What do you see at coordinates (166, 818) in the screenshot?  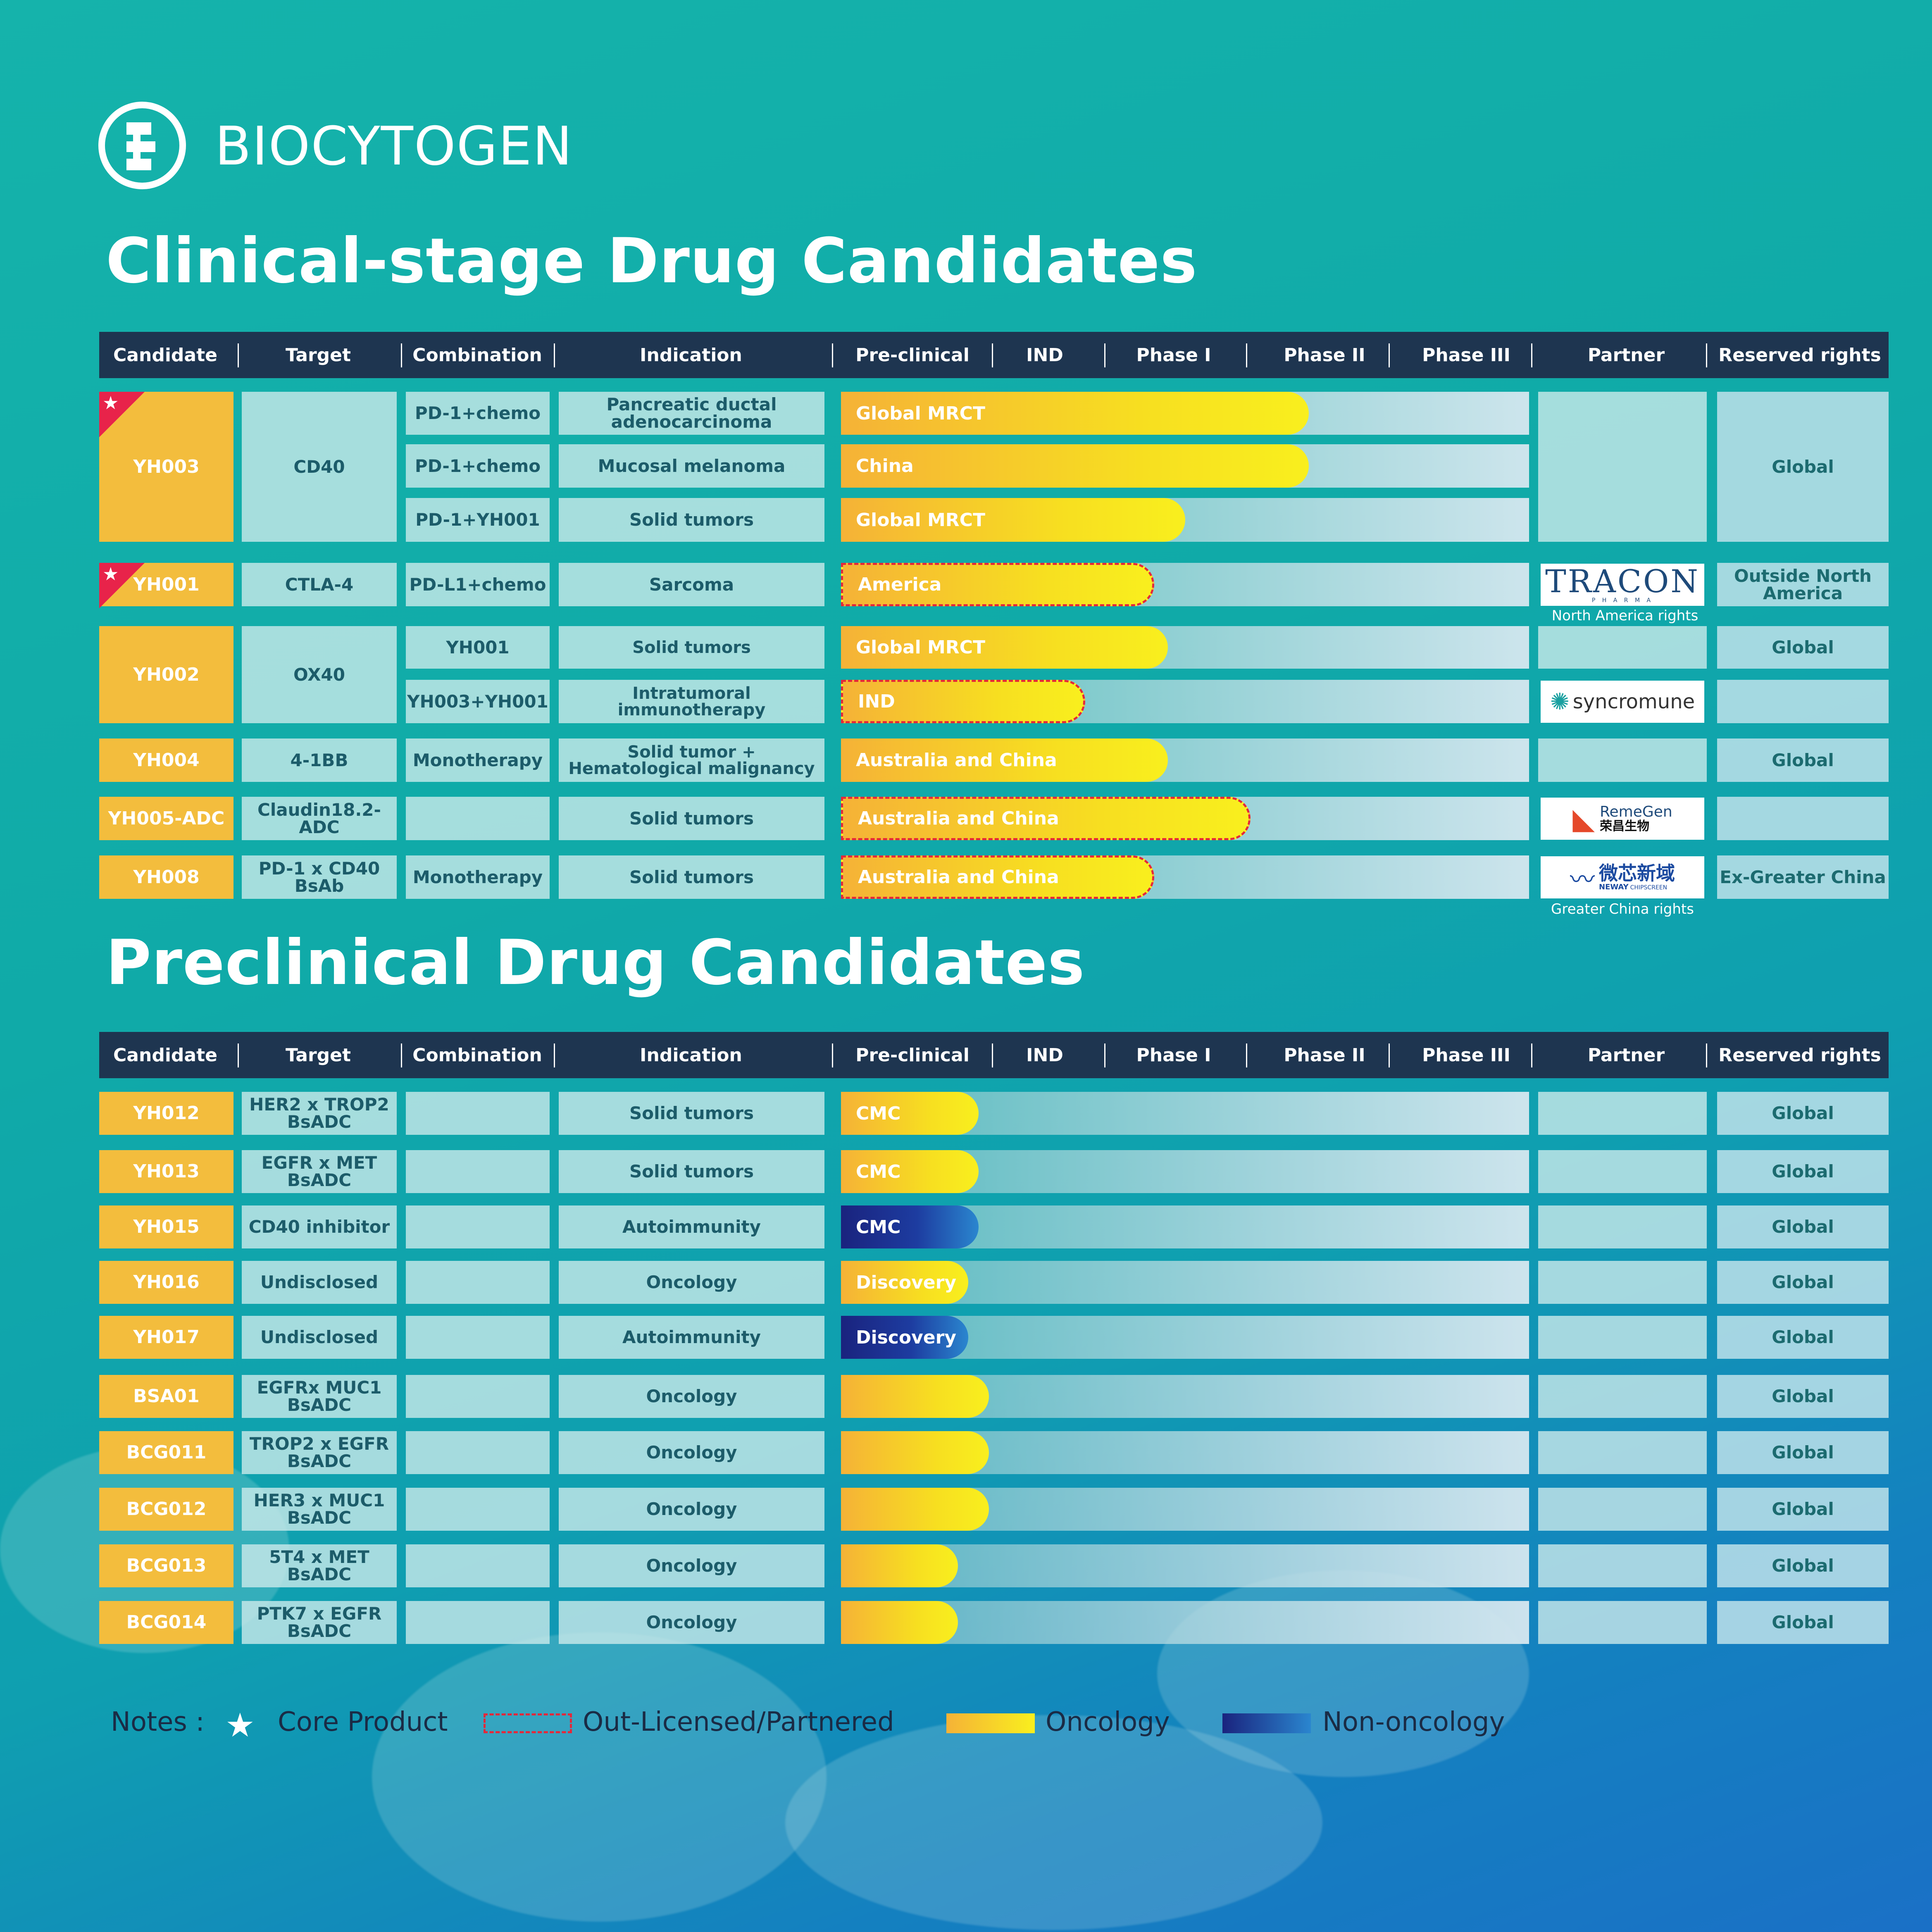 I see `candidate-yh005-adc: YH005-ADC` at bounding box center [166, 818].